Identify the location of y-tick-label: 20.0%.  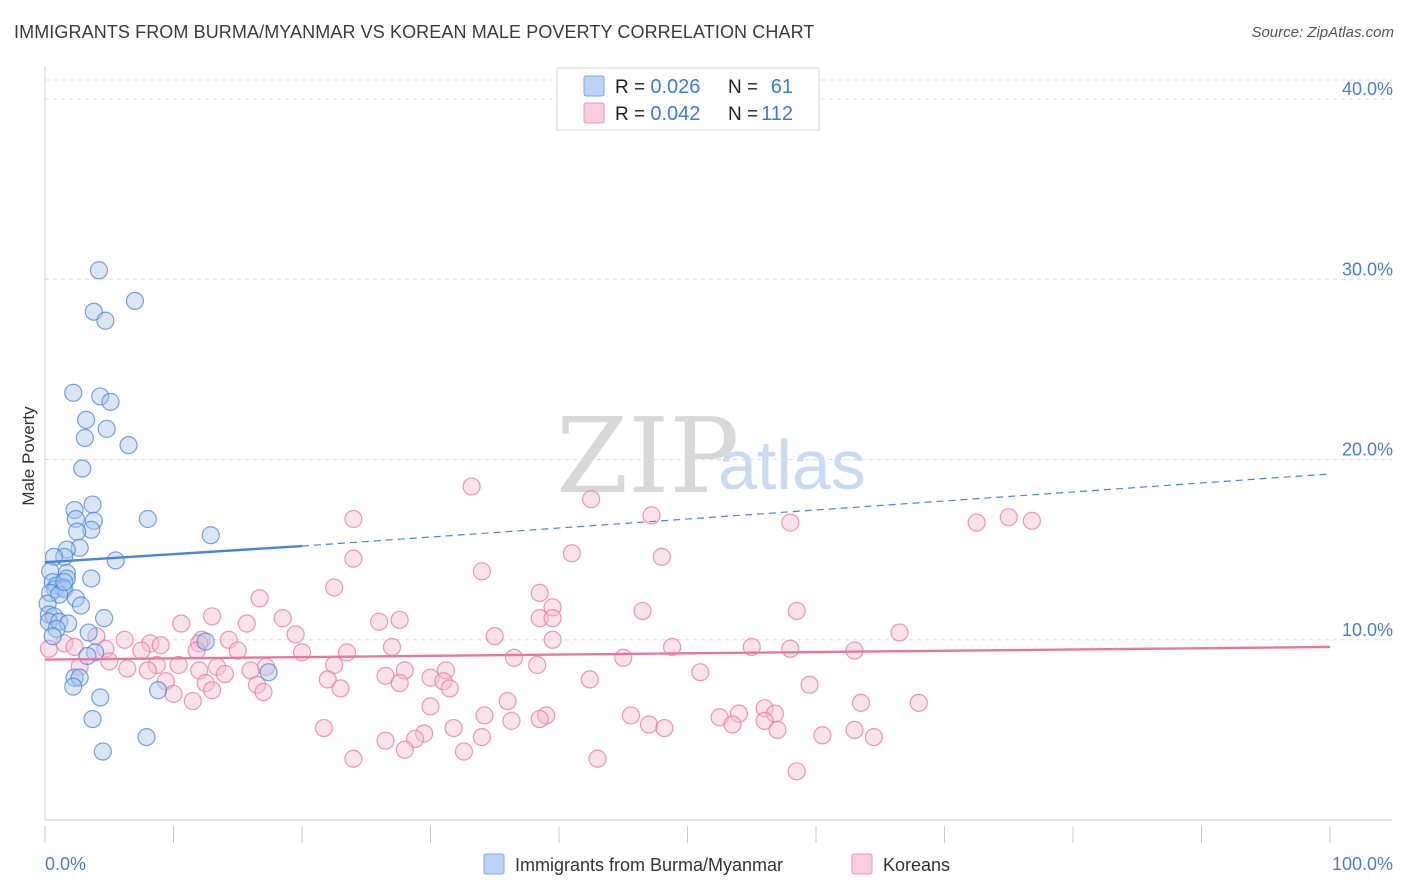
(1367, 450).